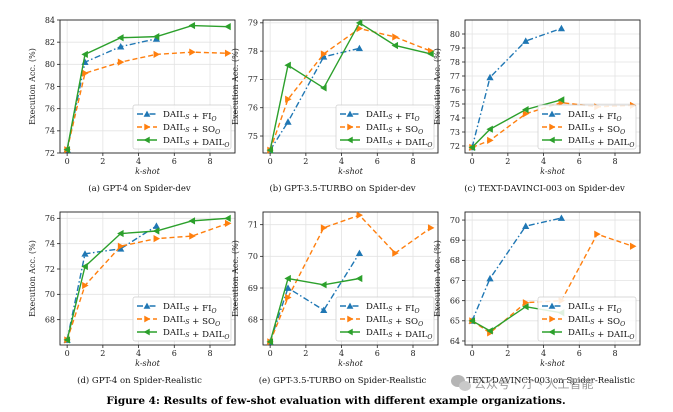 The image size is (673, 412). Describe the element at coordinates (544, 380) in the screenshot. I see `panel-caption: (f) TEXT-DAVINCI-003 on Spider-Realistic` at that location.